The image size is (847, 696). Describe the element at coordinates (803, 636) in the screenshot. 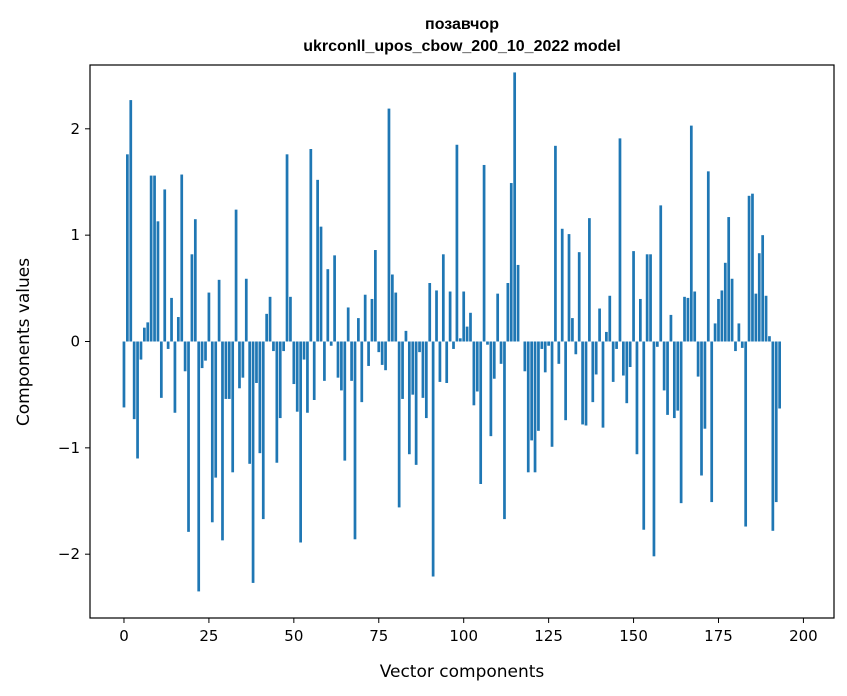

I see `x-tick-label: 200` at that location.